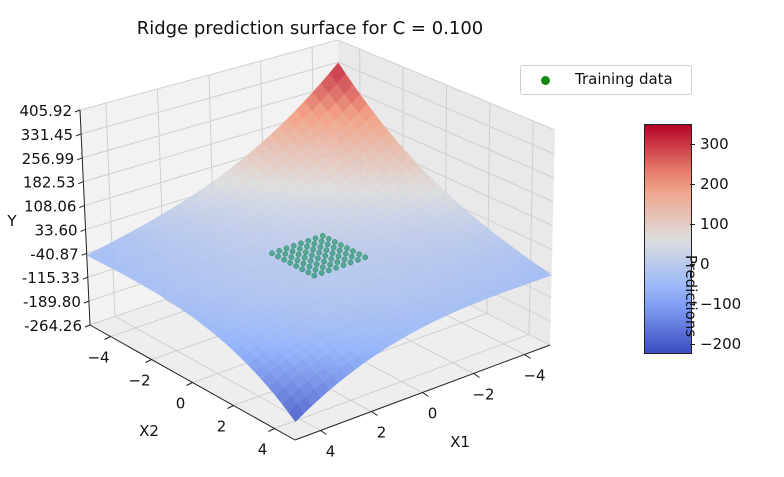  I want to click on colorbar-tick-label: 200, so click(714, 184).